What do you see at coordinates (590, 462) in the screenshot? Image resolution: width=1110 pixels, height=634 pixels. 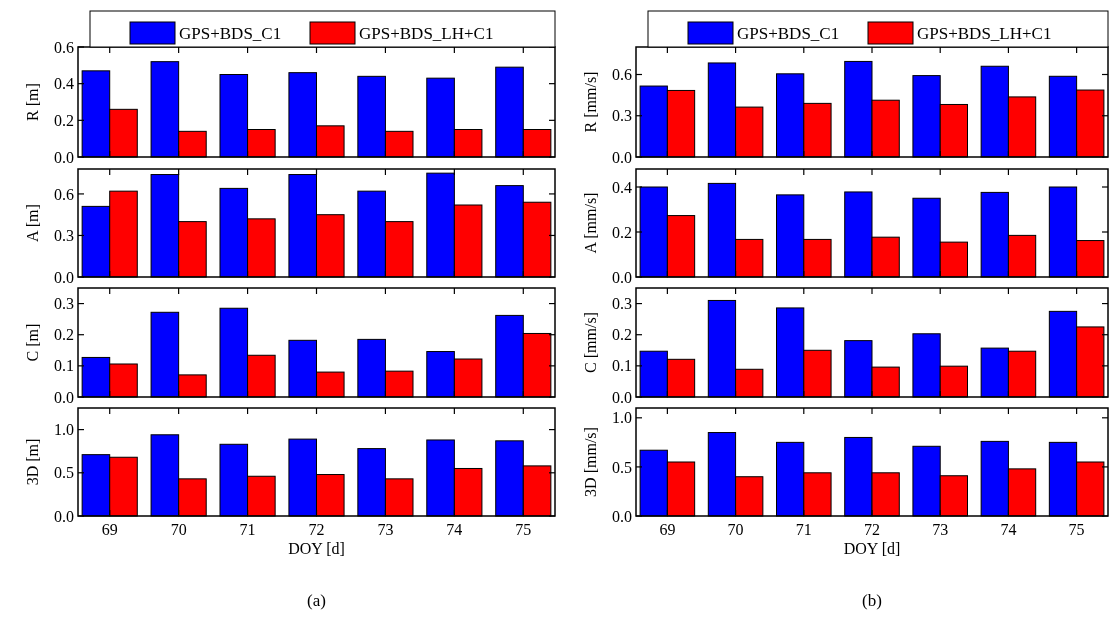 I see `y-axis-title: 3D [mm/s]` at bounding box center [590, 462].